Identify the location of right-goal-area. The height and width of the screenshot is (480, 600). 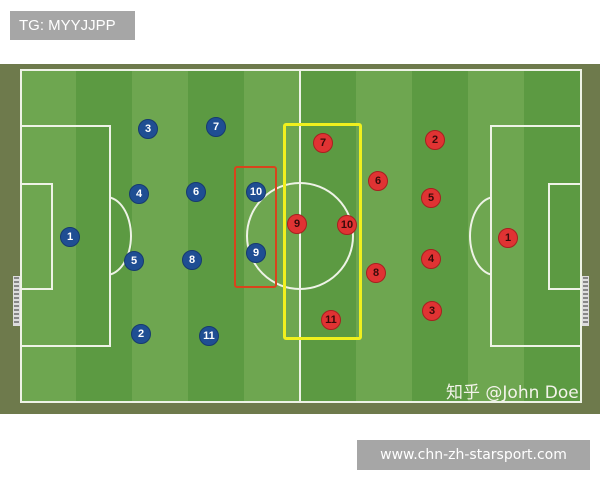
(565, 236).